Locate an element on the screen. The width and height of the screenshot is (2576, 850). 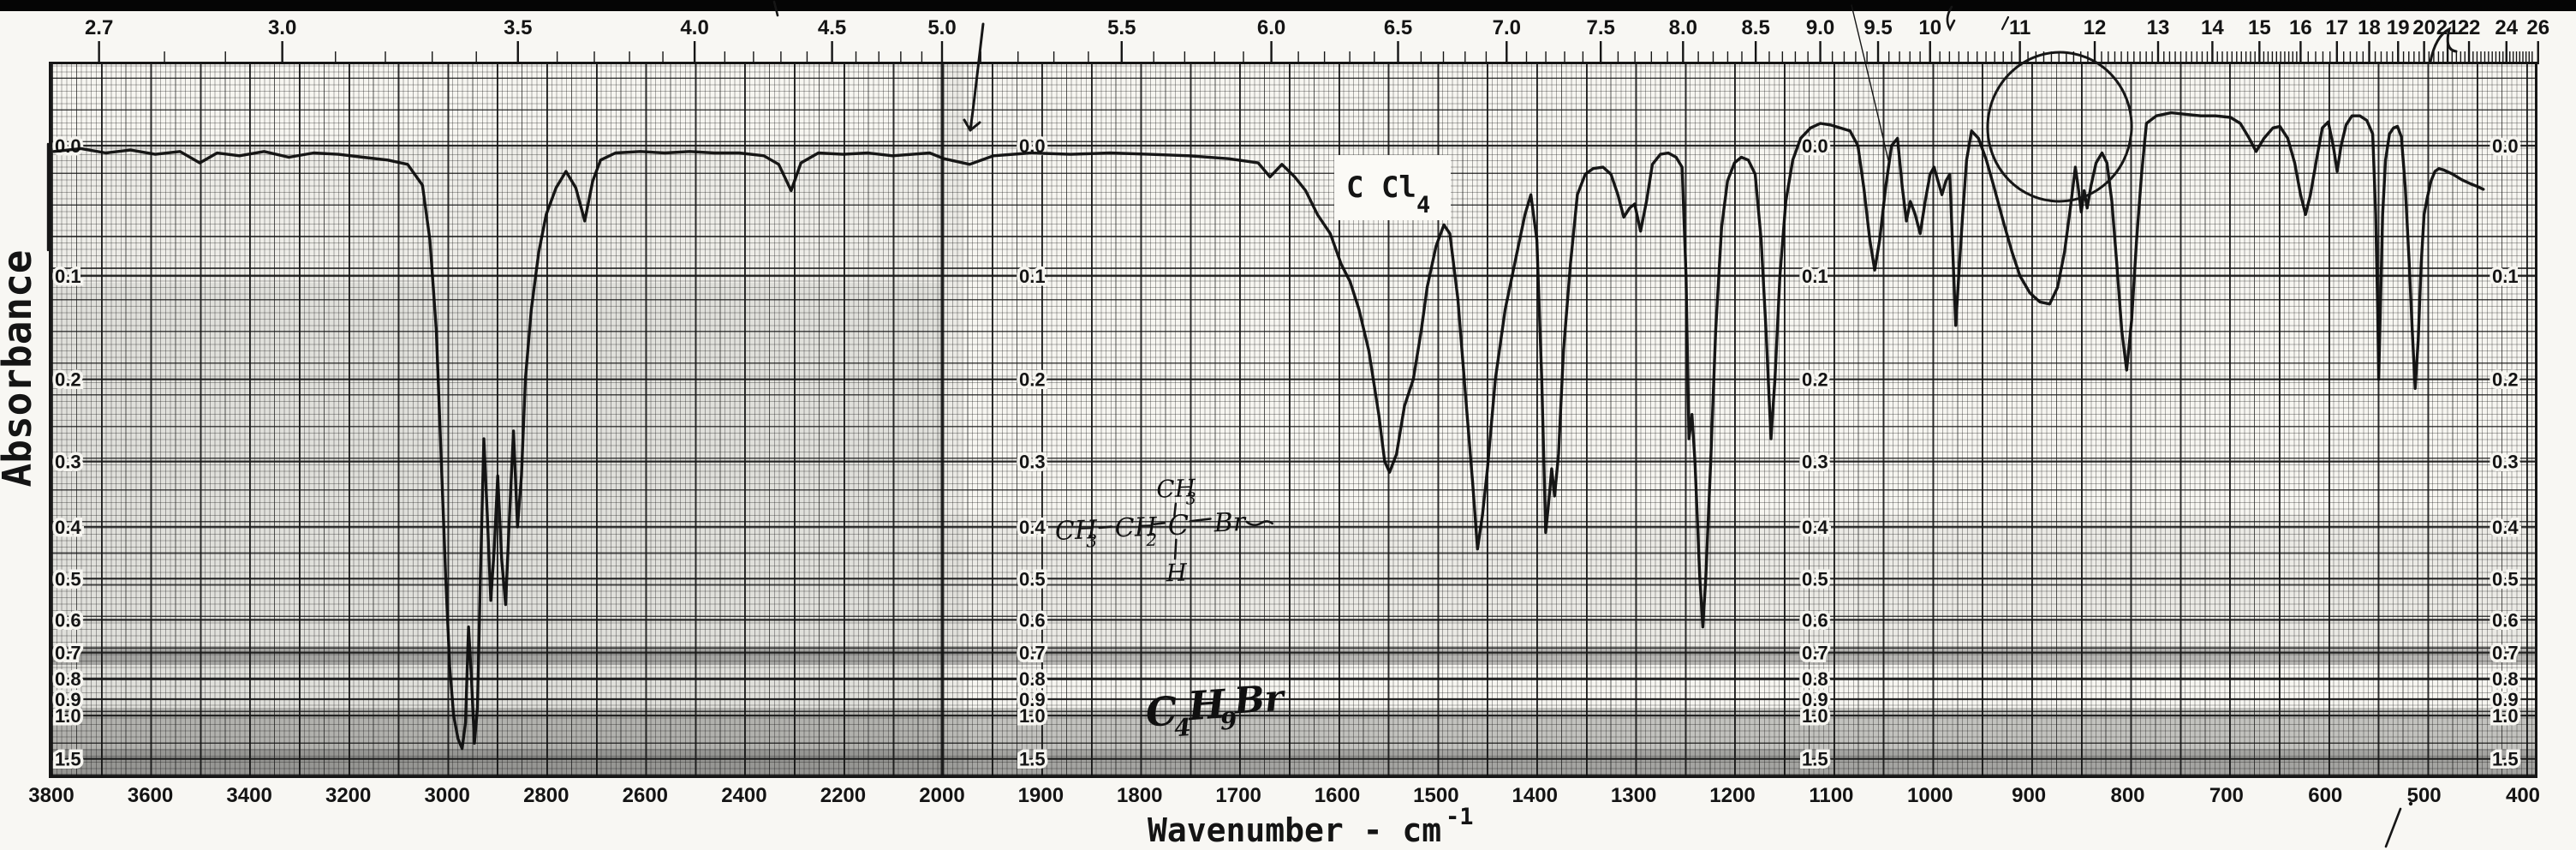
structure-chain1-sub: 3 is located at coordinates (1092, 540).